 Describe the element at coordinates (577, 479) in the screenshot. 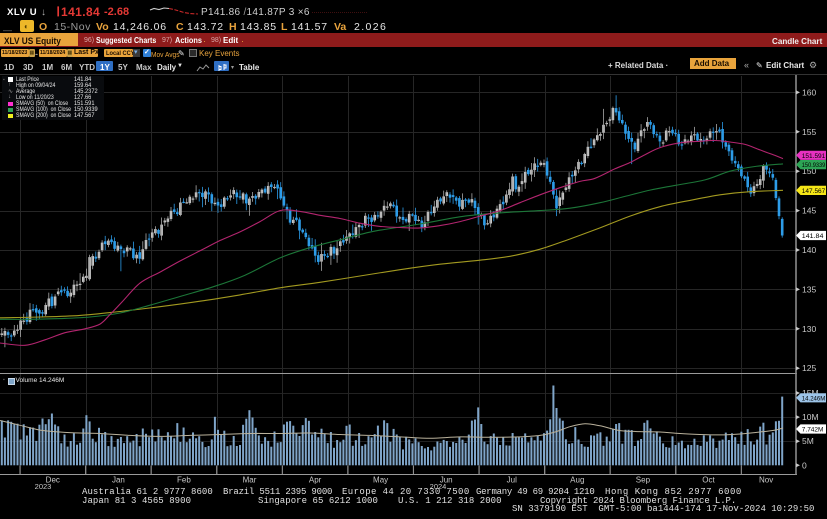

I see `svg-text: Aug` at that location.